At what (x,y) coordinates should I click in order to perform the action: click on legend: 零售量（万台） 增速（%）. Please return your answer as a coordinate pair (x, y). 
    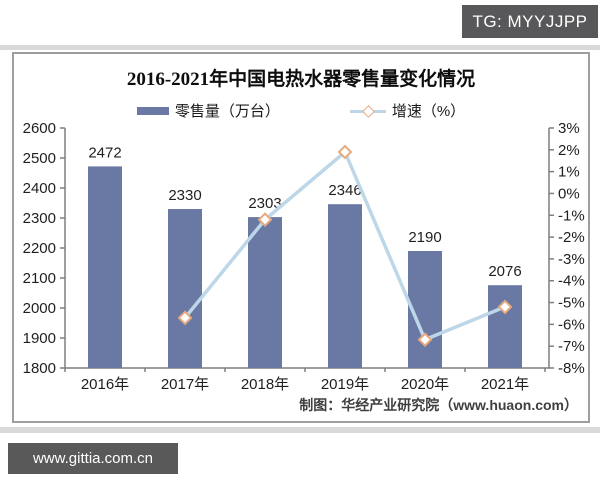
    Looking at the image, I should click on (301, 110).